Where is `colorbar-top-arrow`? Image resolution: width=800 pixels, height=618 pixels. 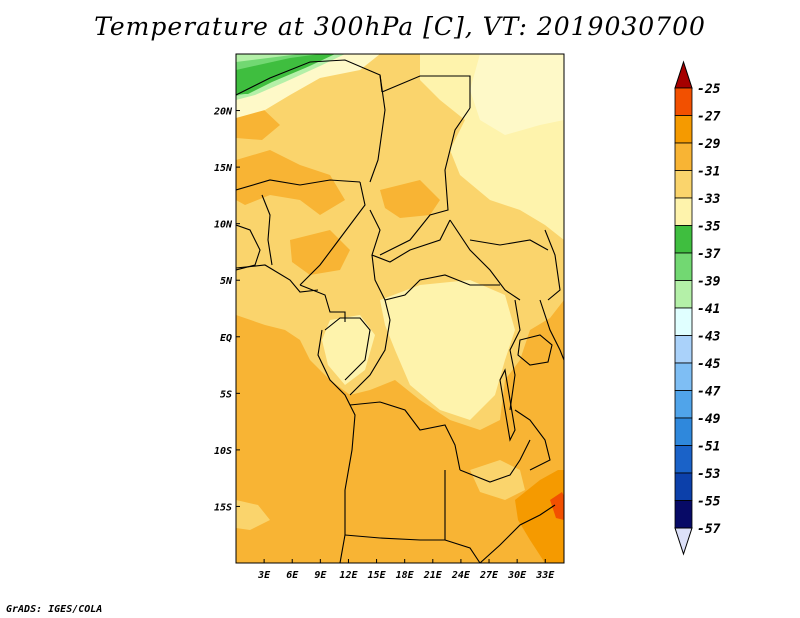
colorbar-top-arrow is located at coordinates (683, 74).